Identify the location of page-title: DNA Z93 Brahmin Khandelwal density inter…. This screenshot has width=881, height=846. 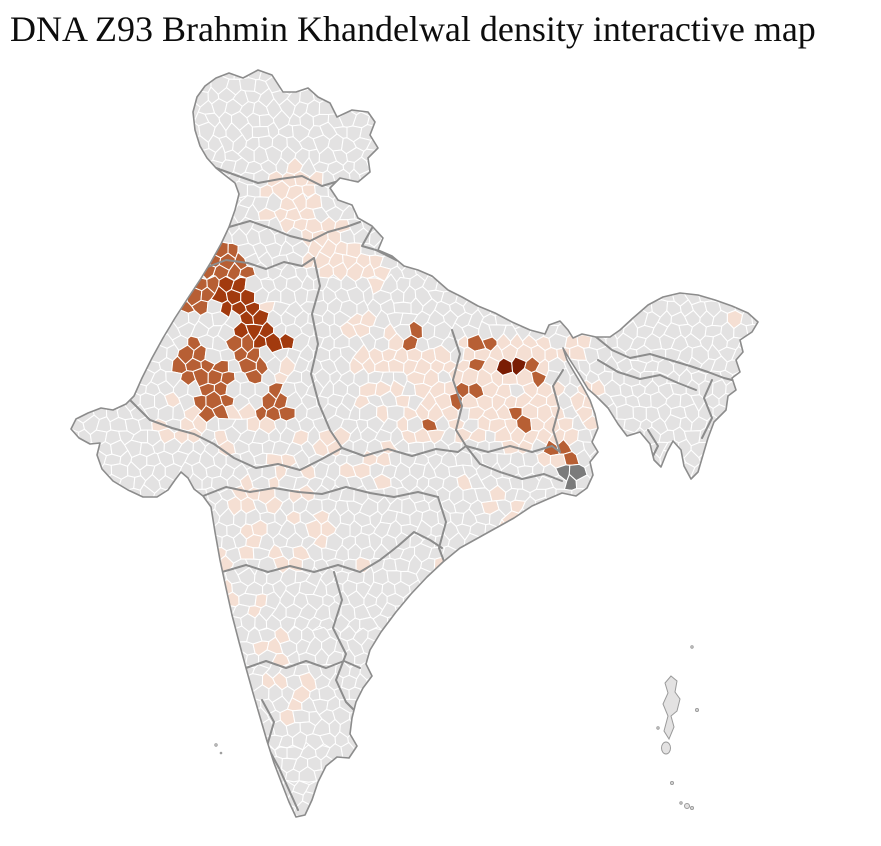
(413, 29).